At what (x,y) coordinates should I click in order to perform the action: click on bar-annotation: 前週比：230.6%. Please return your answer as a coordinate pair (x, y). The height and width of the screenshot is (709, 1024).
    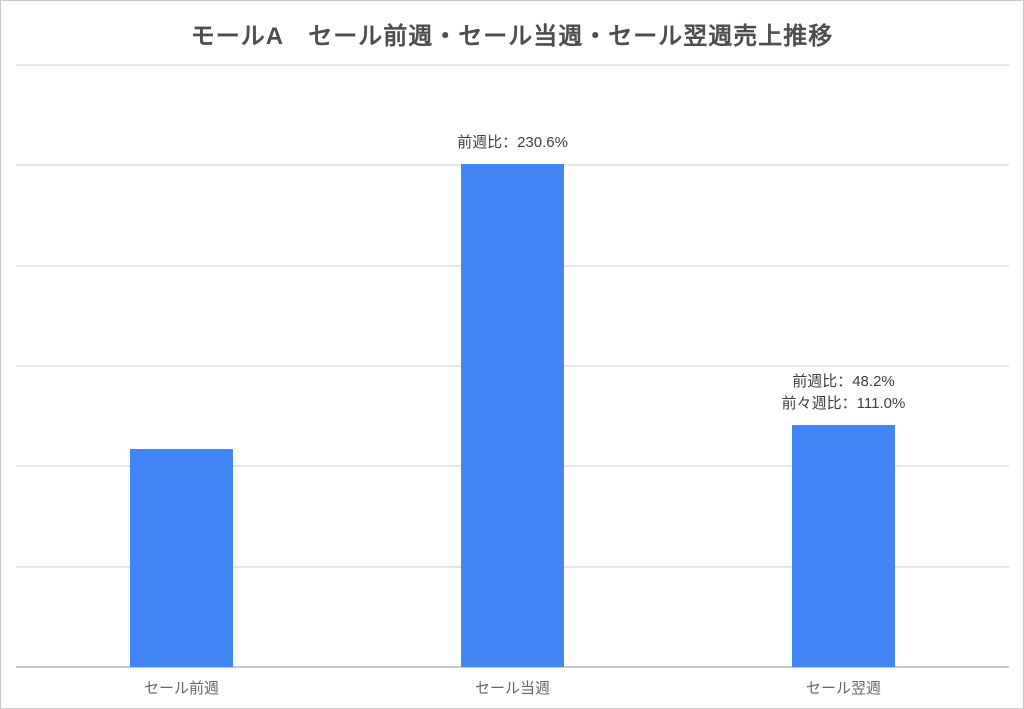
    Looking at the image, I should click on (513, 143).